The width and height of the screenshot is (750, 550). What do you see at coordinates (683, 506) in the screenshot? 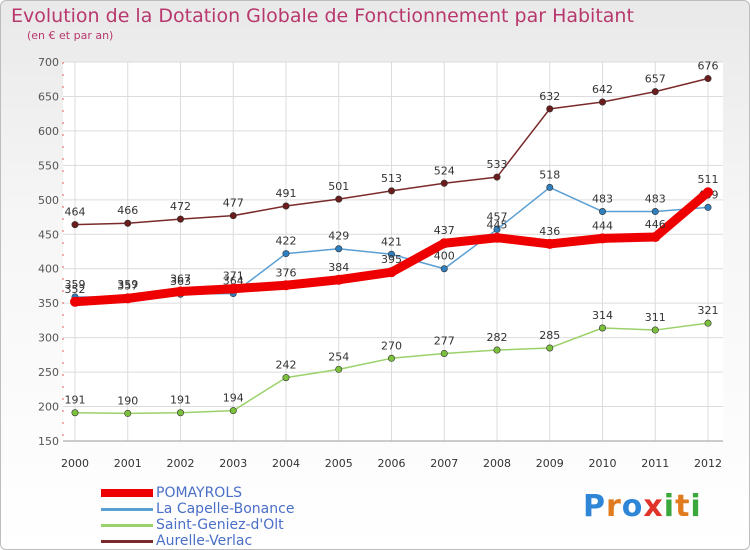
I see `logo-letter: t` at bounding box center [683, 506].